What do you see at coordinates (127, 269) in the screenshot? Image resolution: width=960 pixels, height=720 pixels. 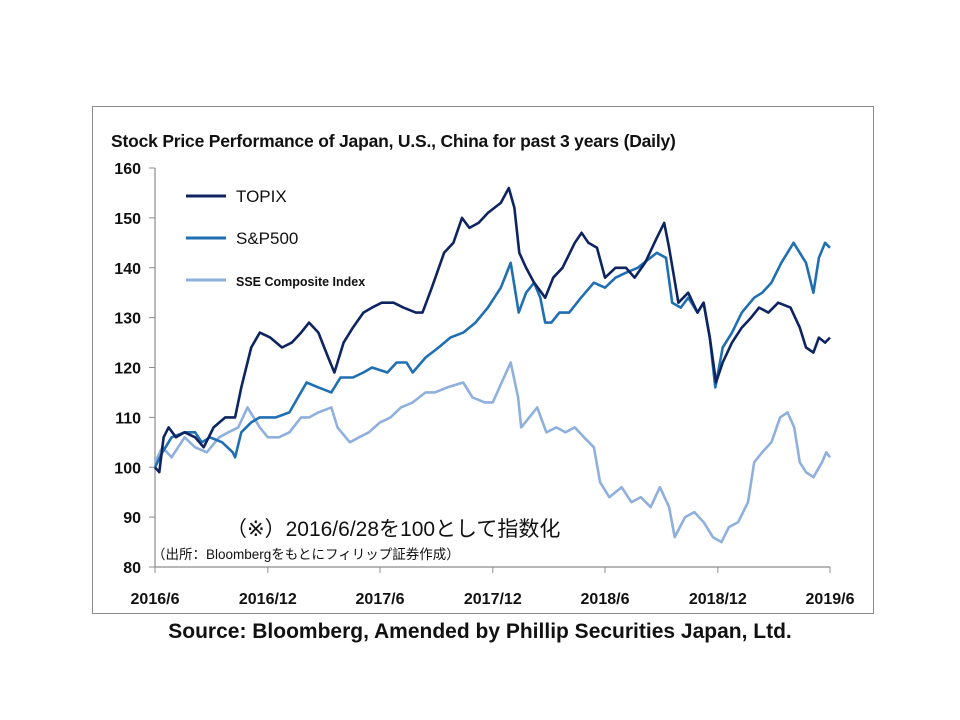 I see `y-tick-label: 140` at bounding box center [127, 269].